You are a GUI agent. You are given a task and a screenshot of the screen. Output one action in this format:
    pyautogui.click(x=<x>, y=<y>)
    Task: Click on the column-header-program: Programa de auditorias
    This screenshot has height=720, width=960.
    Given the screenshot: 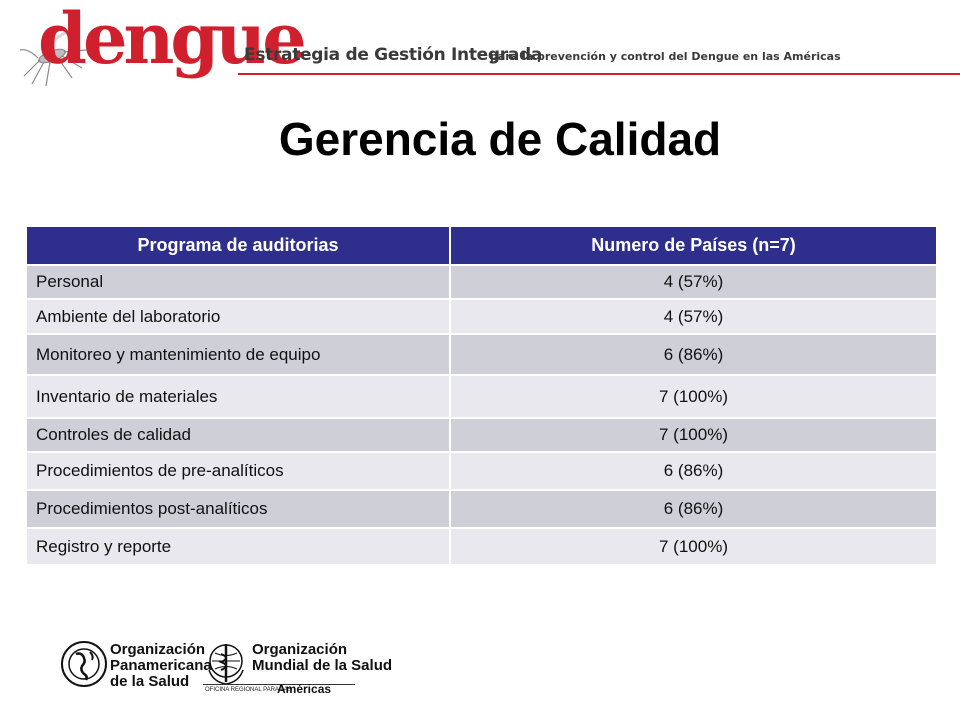 What is the action you would take?
    pyautogui.click(x=239, y=246)
    